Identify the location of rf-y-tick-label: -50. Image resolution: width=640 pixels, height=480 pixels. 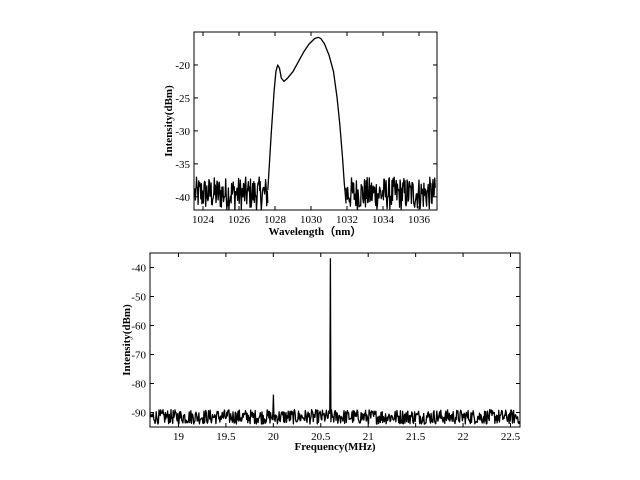
(138, 298).